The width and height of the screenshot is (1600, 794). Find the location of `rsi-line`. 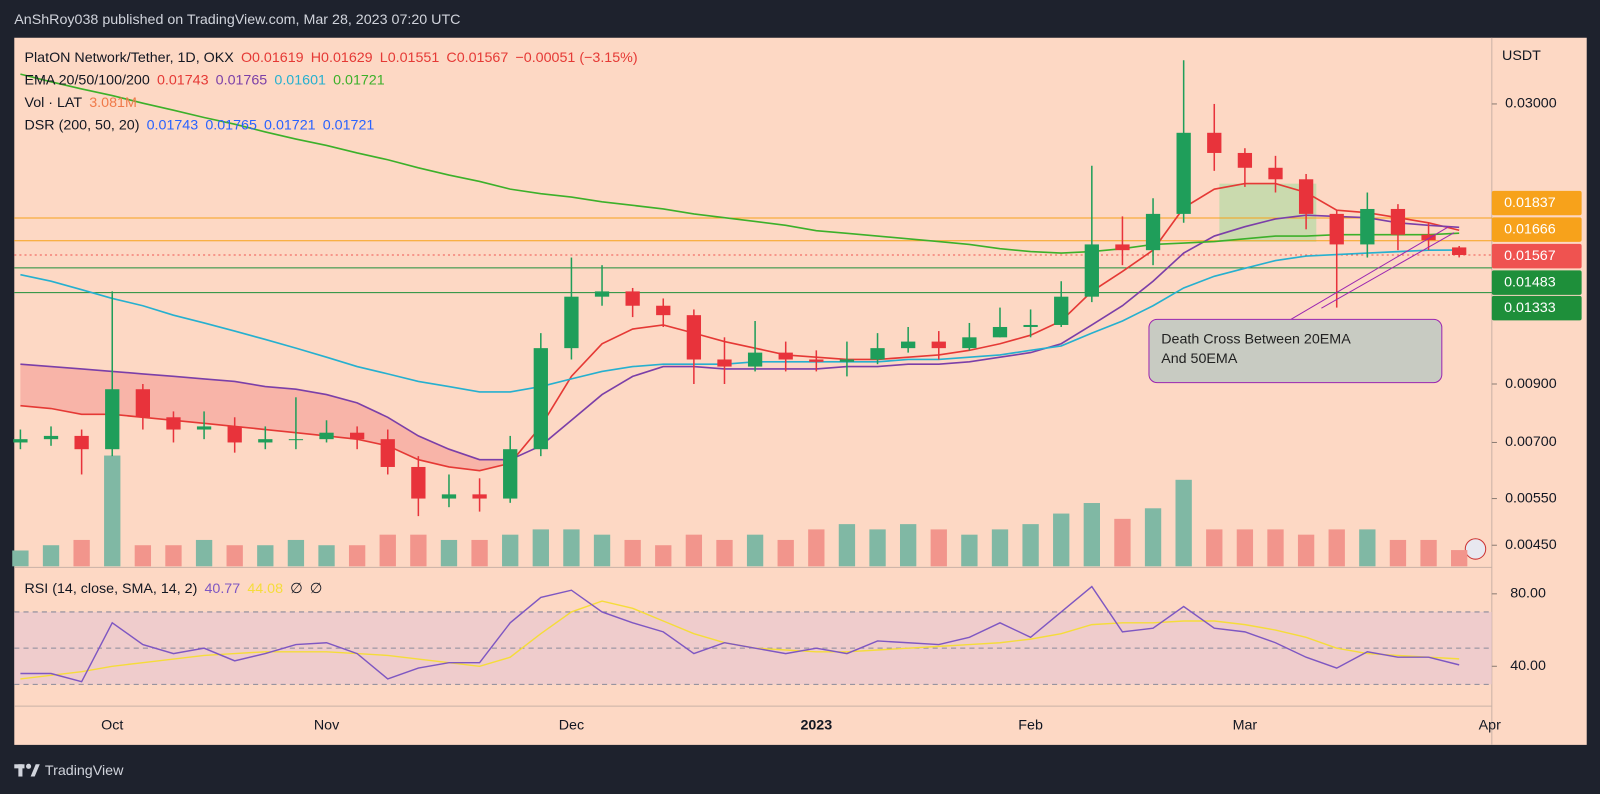

rsi-line is located at coordinates (740, 634).